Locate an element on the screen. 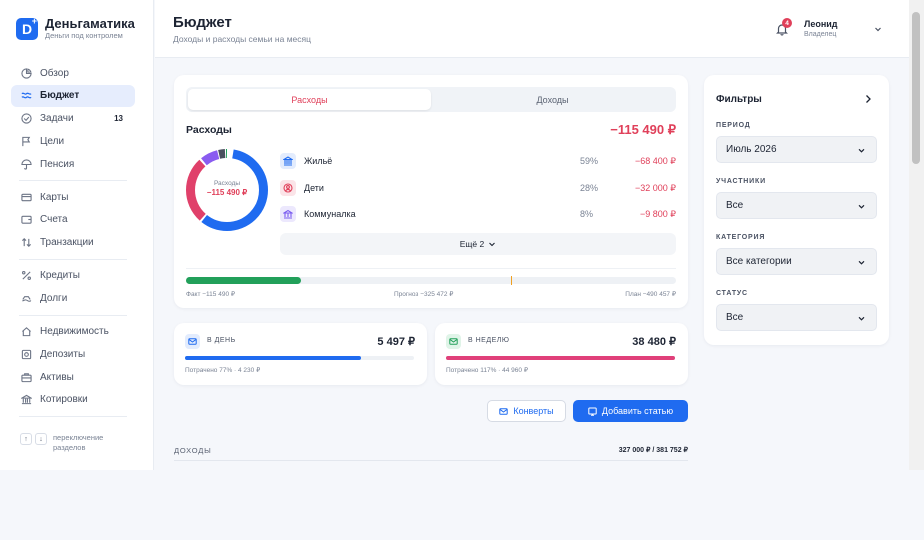  forecast-marker is located at coordinates (511, 280).